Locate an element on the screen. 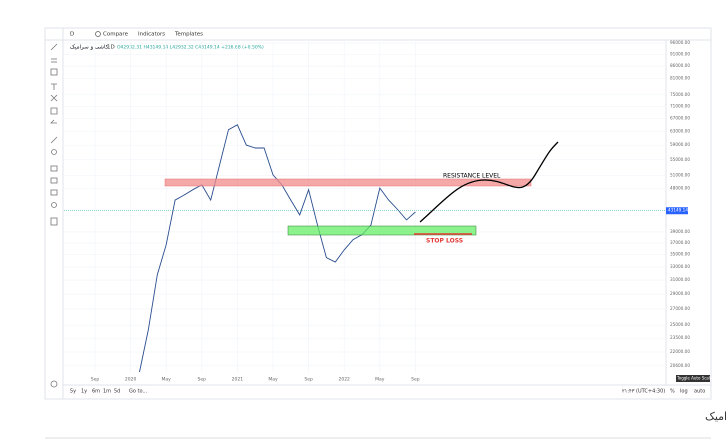 The width and height of the screenshot is (726, 445). caption: تحلیل تکنیکالی صنعت کاشی و سرامیک is located at coordinates (715, 416).